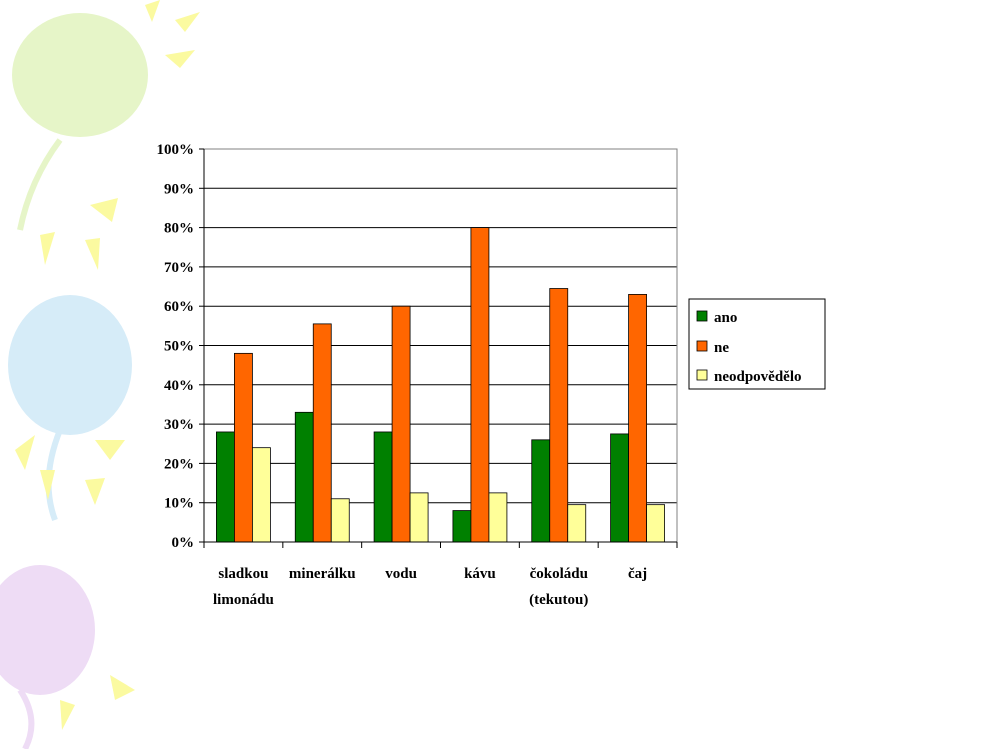 The height and width of the screenshot is (749, 999). What do you see at coordinates (637, 574) in the screenshot?
I see `x-tick-label: čaj` at bounding box center [637, 574].